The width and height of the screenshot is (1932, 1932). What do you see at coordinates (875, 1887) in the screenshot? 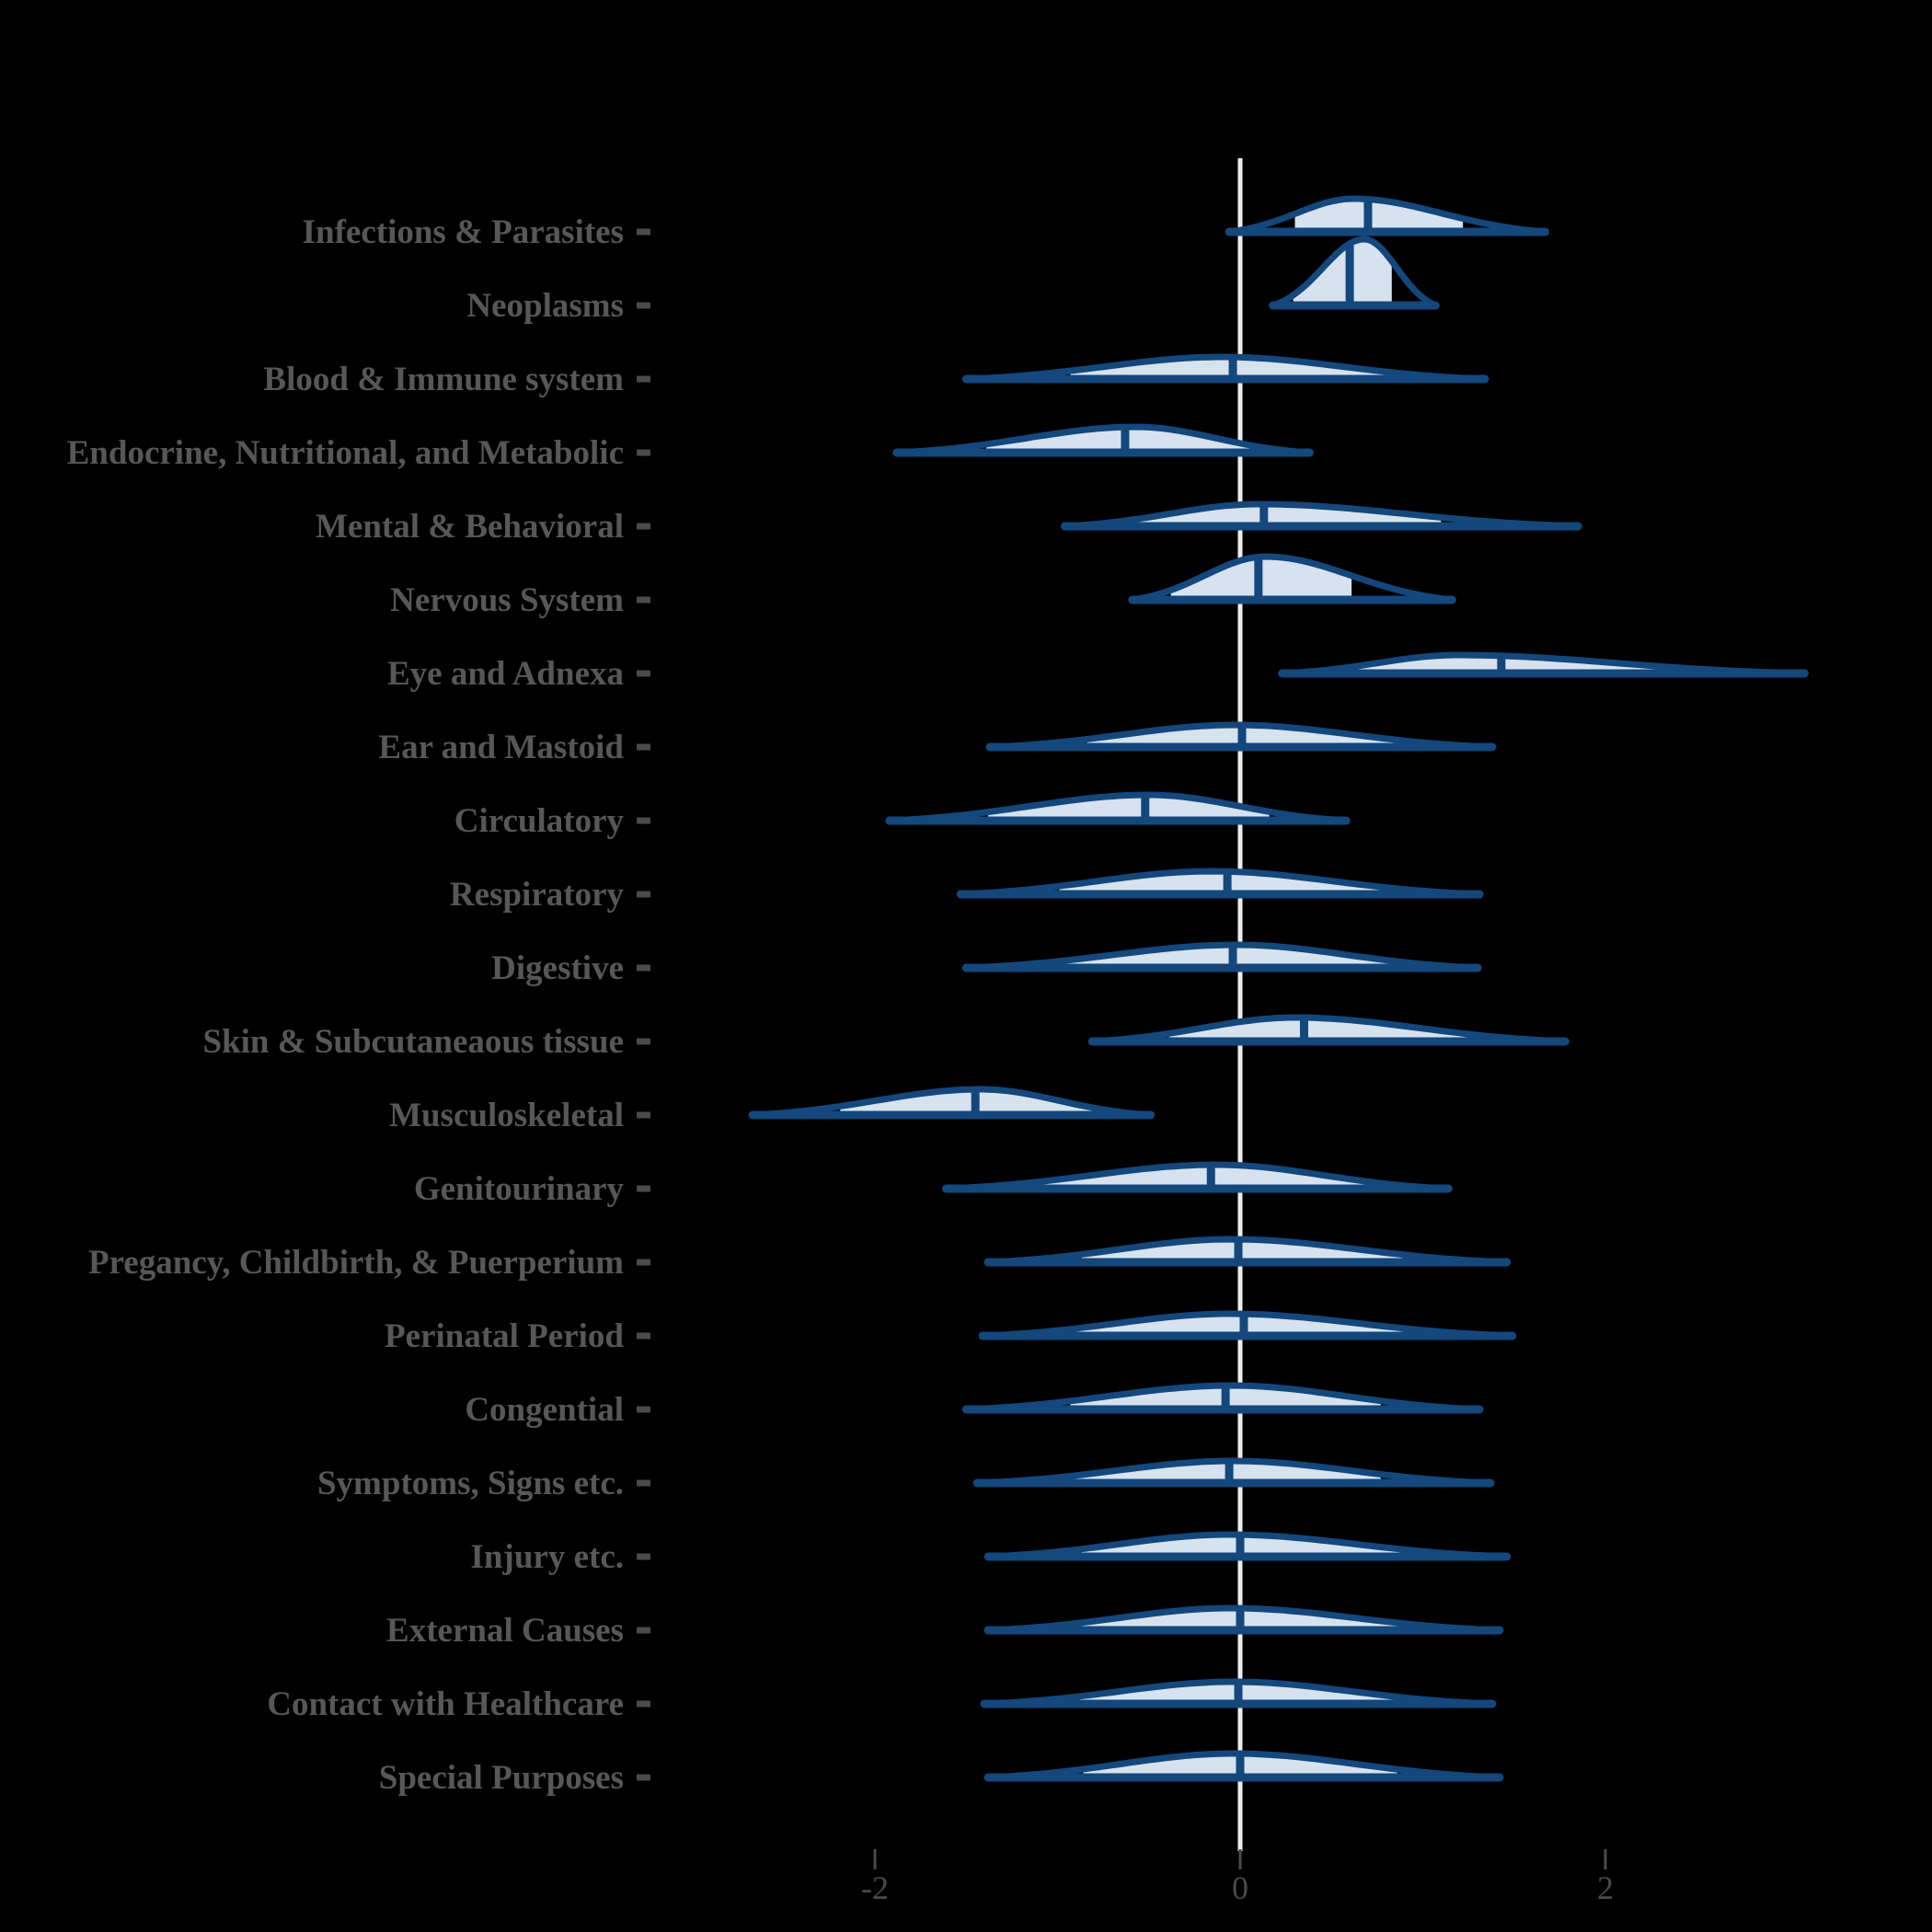
I see `x-tick-label--2: -2` at bounding box center [875, 1887].